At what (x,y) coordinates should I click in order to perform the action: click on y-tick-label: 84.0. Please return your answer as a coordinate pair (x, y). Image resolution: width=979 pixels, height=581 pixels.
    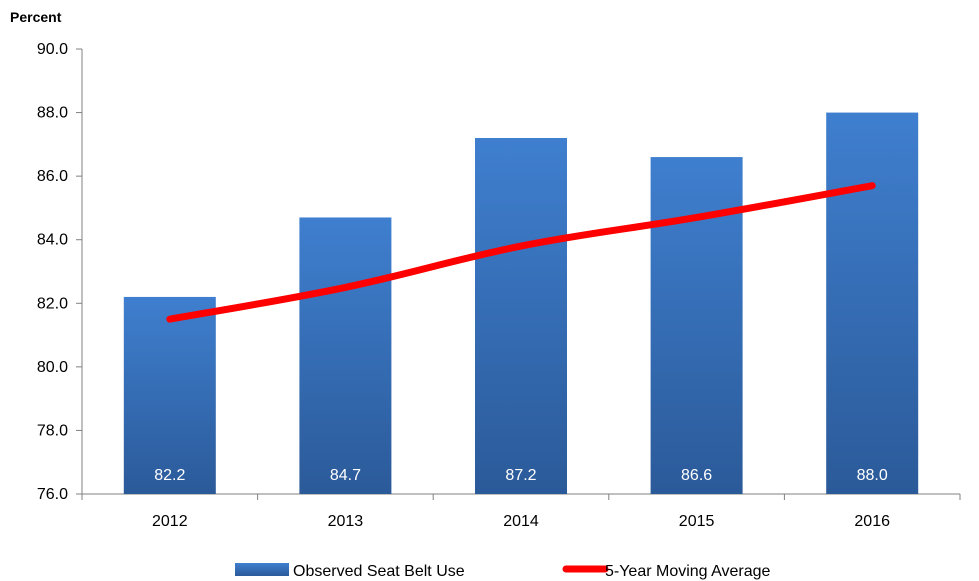
    Looking at the image, I should click on (52, 240).